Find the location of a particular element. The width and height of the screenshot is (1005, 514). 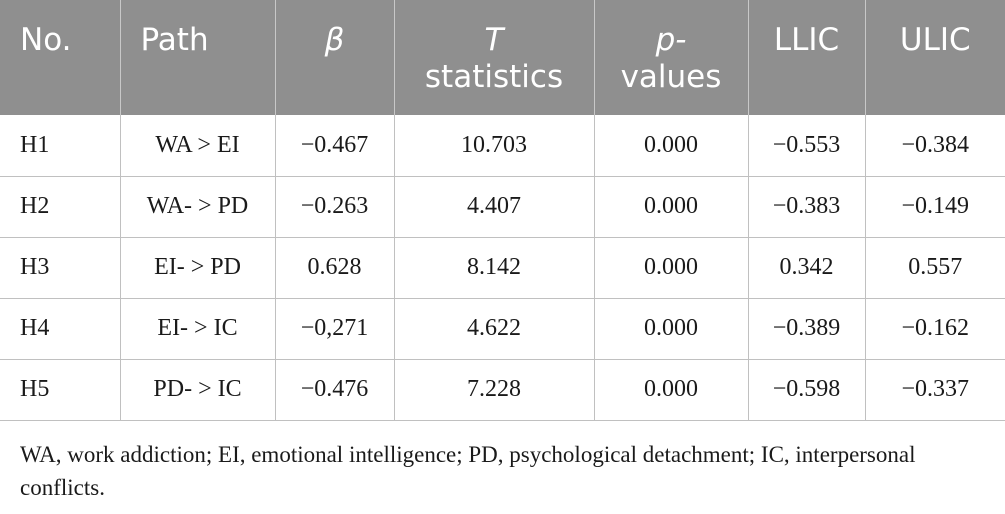

cell-path: WA- > PD is located at coordinates (198, 207).